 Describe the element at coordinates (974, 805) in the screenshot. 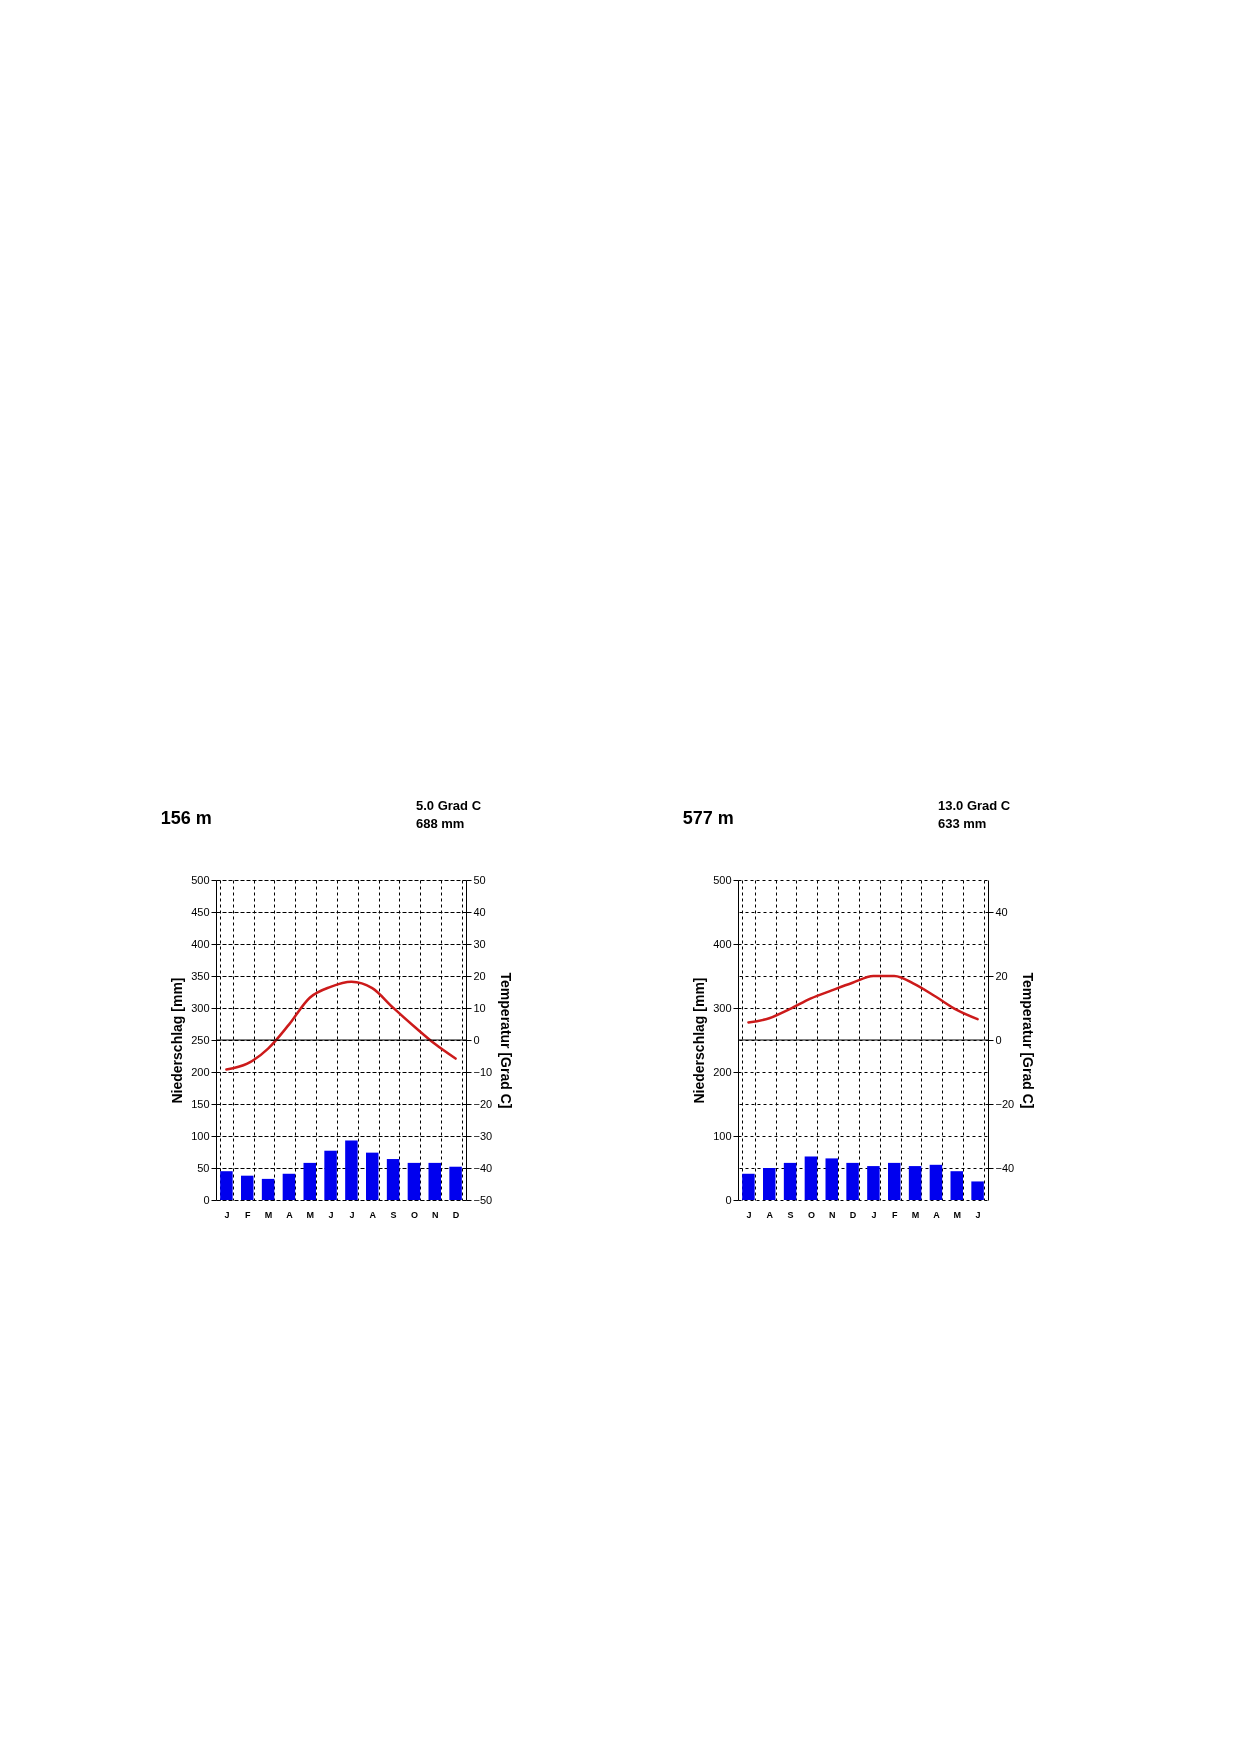

I see `text: 13.0 Grad C` at that location.